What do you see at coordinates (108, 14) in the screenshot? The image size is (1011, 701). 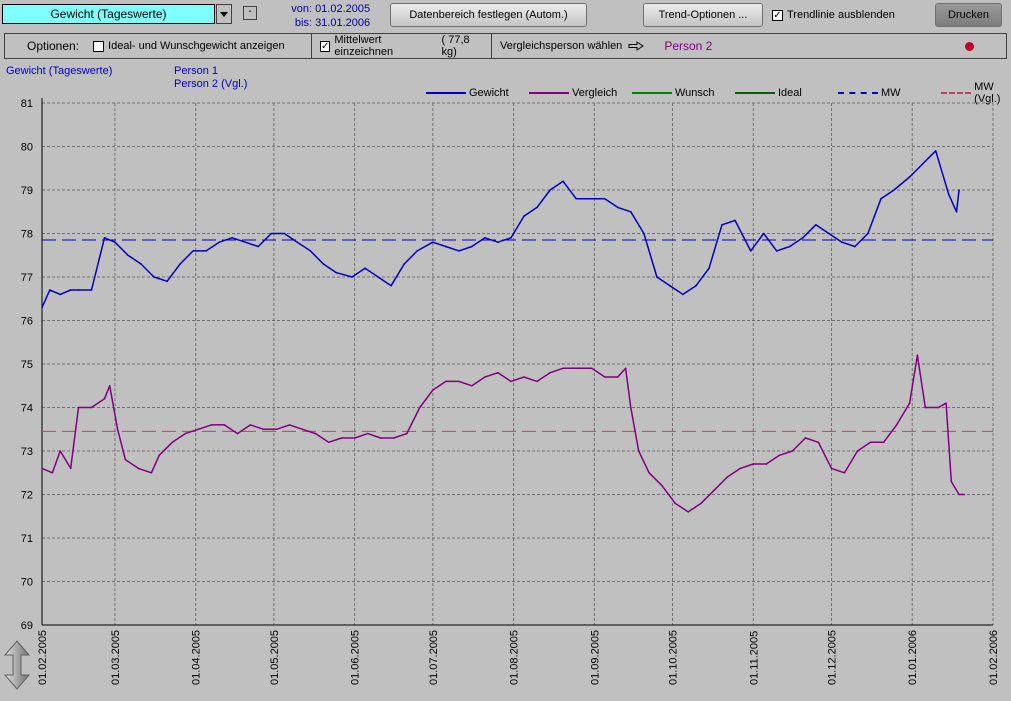 I see `view-select-value: Gewicht (Tageswerte)` at bounding box center [108, 14].